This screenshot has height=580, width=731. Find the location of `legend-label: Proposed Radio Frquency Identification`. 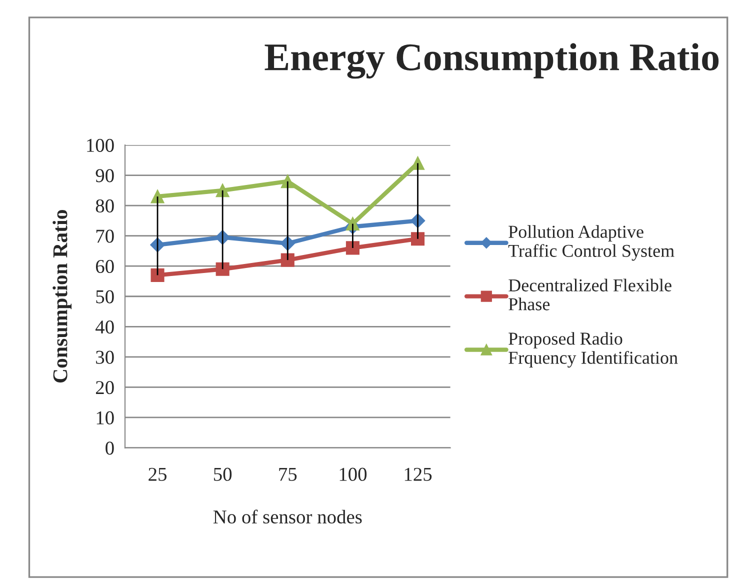

legend-label: Proposed Radio Frquency Identification is located at coordinates (593, 350).